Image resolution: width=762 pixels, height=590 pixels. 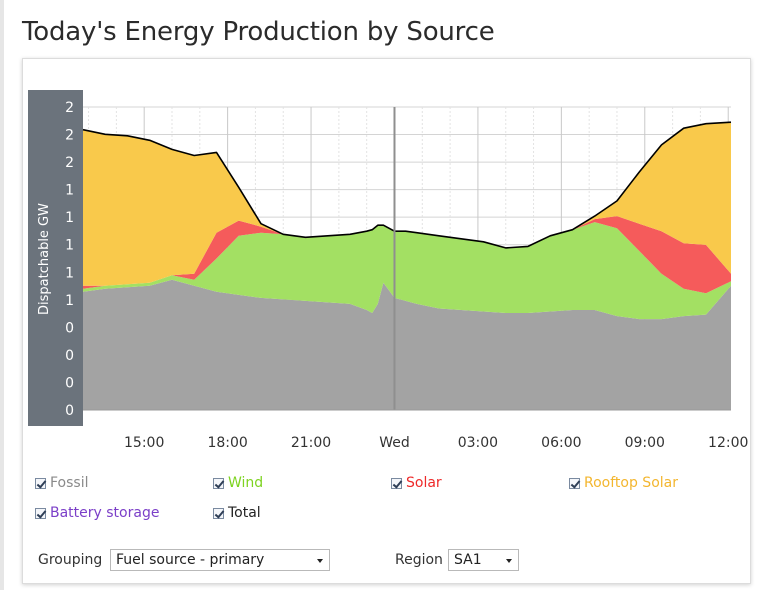 What do you see at coordinates (244, 513) in the screenshot?
I see `legend-total-label: Total` at bounding box center [244, 513].